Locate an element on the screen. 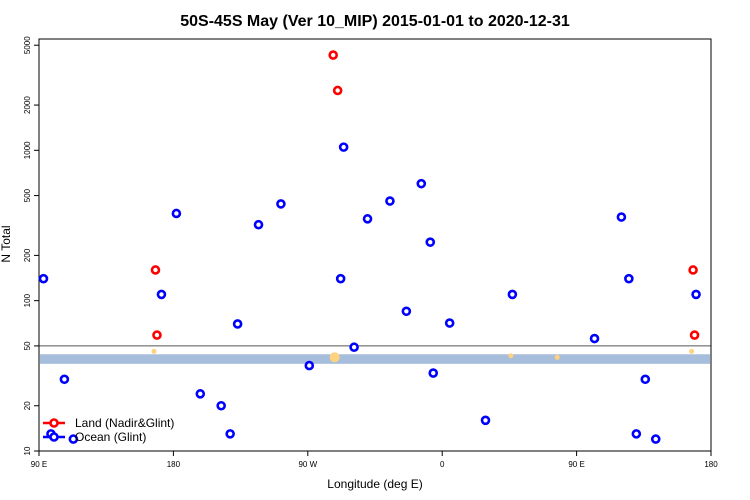  y-tick-label: 5000 is located at coordinates (27, 45).